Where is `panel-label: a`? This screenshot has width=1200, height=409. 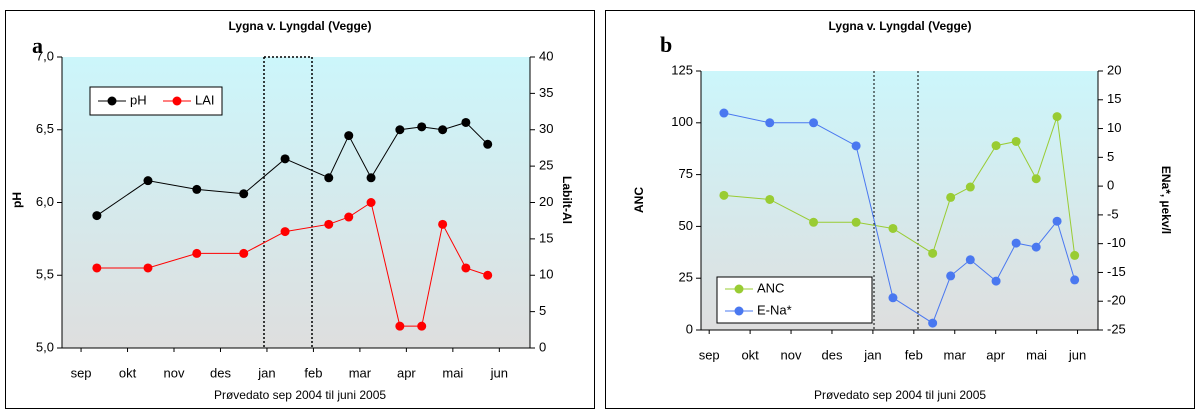 panel-label: a is located at coordinates (37, 45).